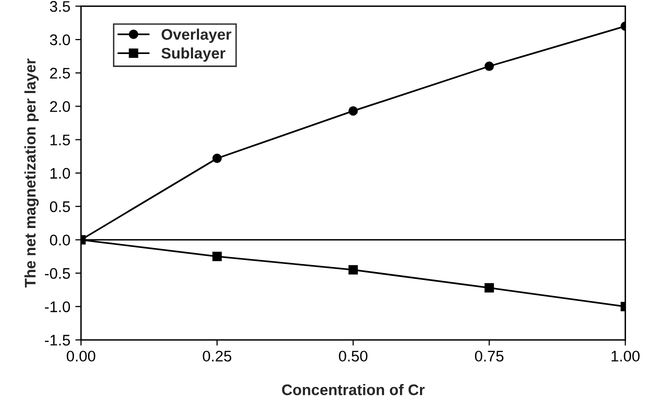 The width and height of the screenshot is (648, 412). Describe the element at coordinates (353, 390) in the screenshot. I see `x-axis-title: Concentration of Cr` at that location.